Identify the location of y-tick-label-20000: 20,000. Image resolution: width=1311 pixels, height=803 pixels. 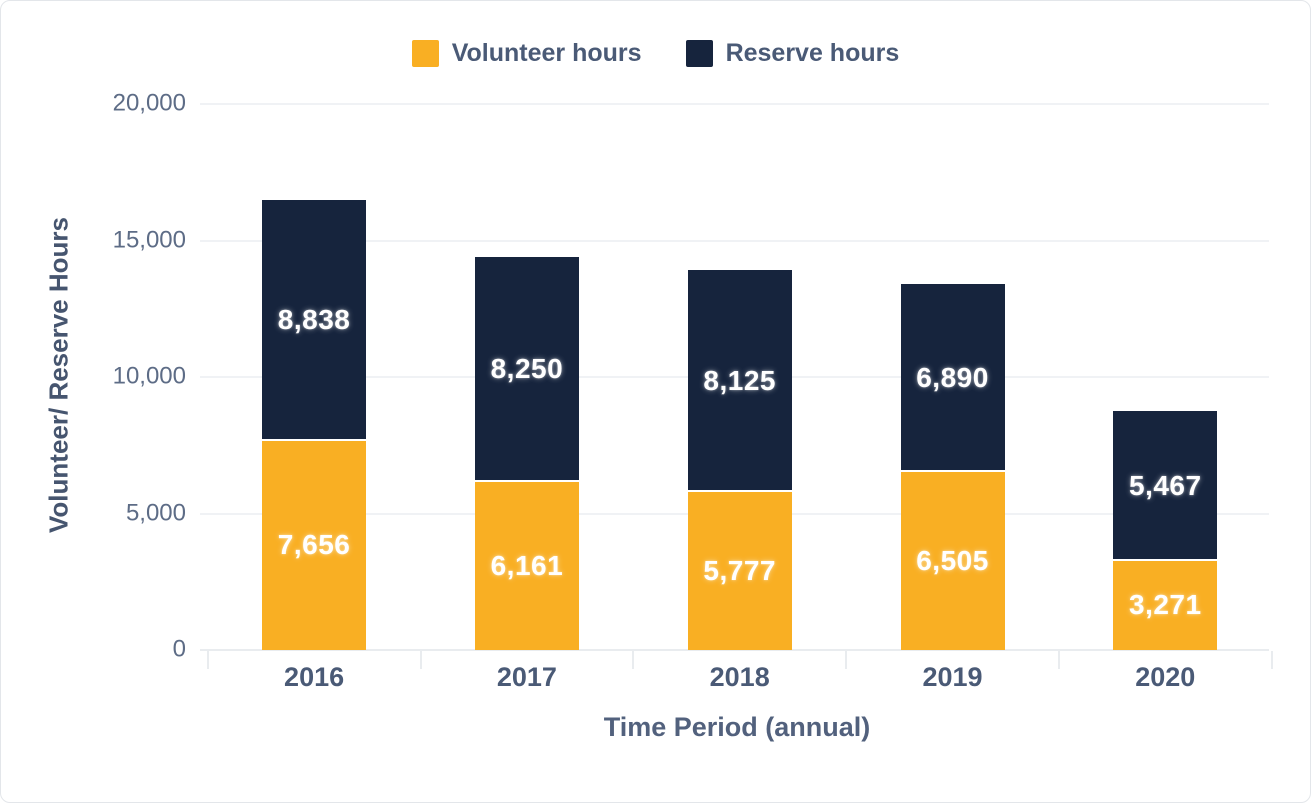
(149, 103).